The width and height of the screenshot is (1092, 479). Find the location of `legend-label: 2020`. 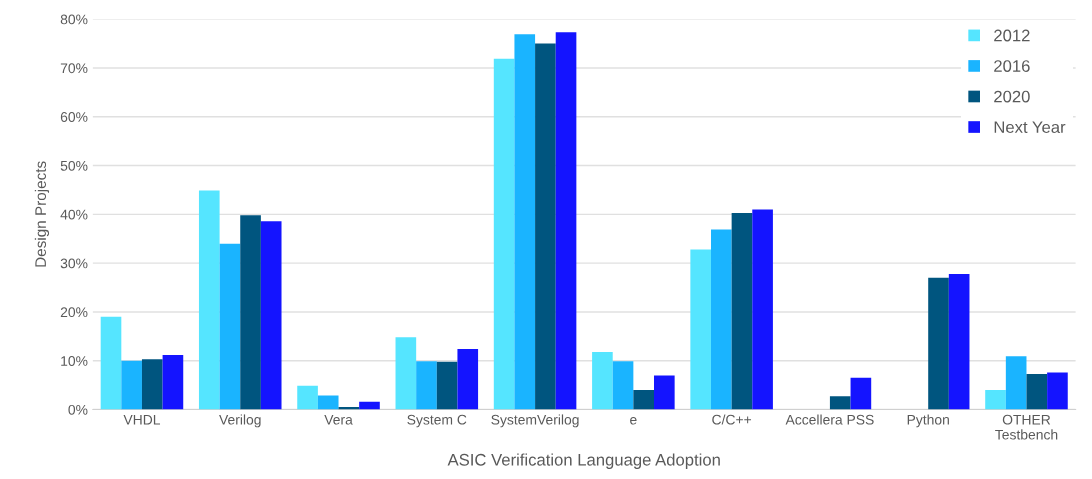

legend-label: 2020 is located at coordinates (1012, 96).